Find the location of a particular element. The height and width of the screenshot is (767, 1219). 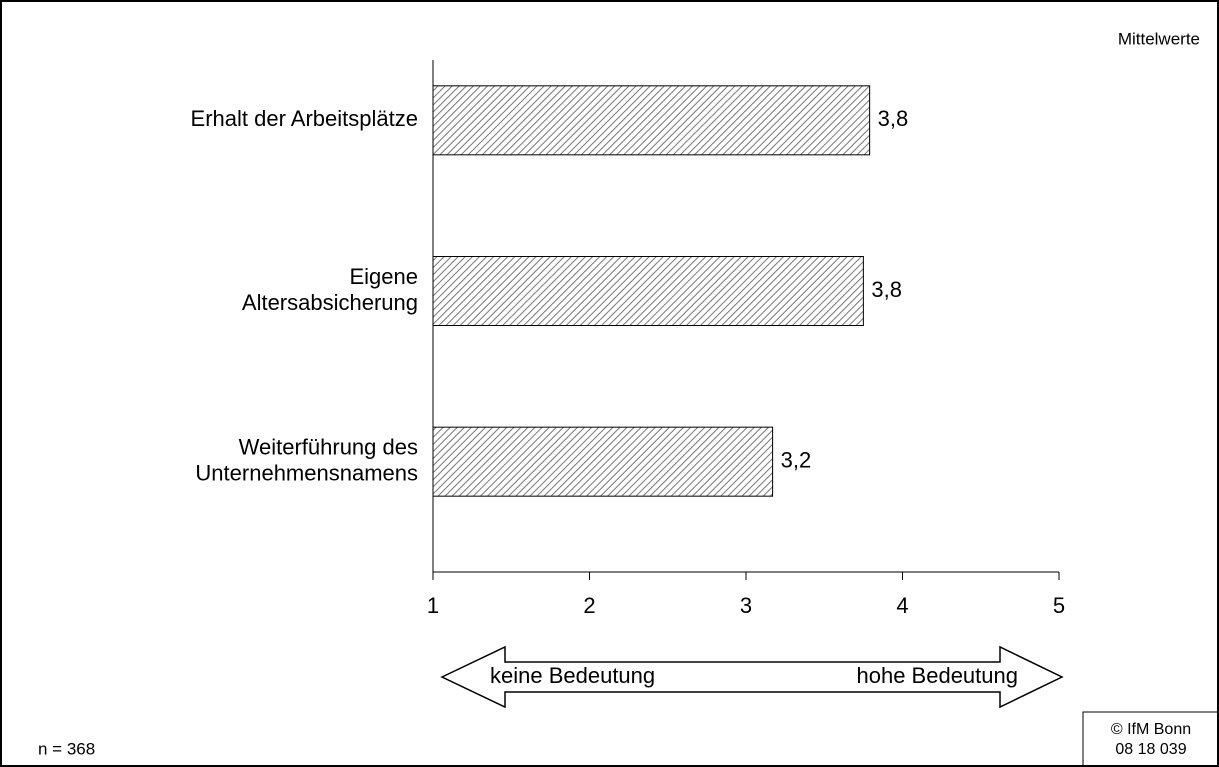

x-tick-label: 4 is located at coordinates (902, 605).